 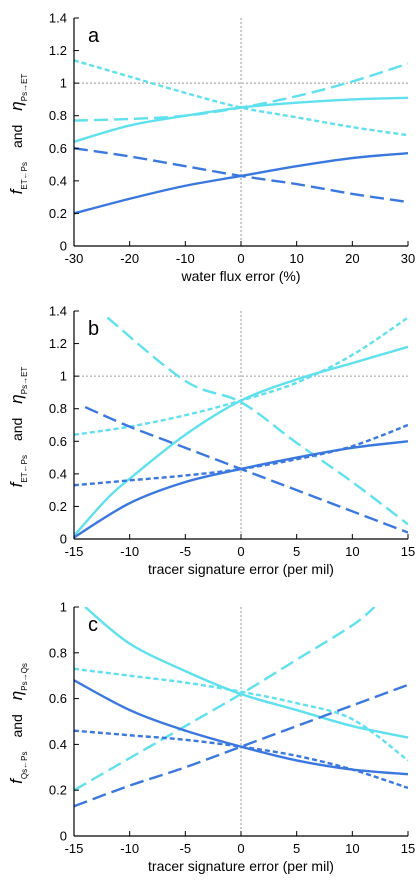 What do you see at coordinates (58, 50) in the screenshot?
I see `panel-a-y-tick-label: 1.2` at bounding box center [58, 50].